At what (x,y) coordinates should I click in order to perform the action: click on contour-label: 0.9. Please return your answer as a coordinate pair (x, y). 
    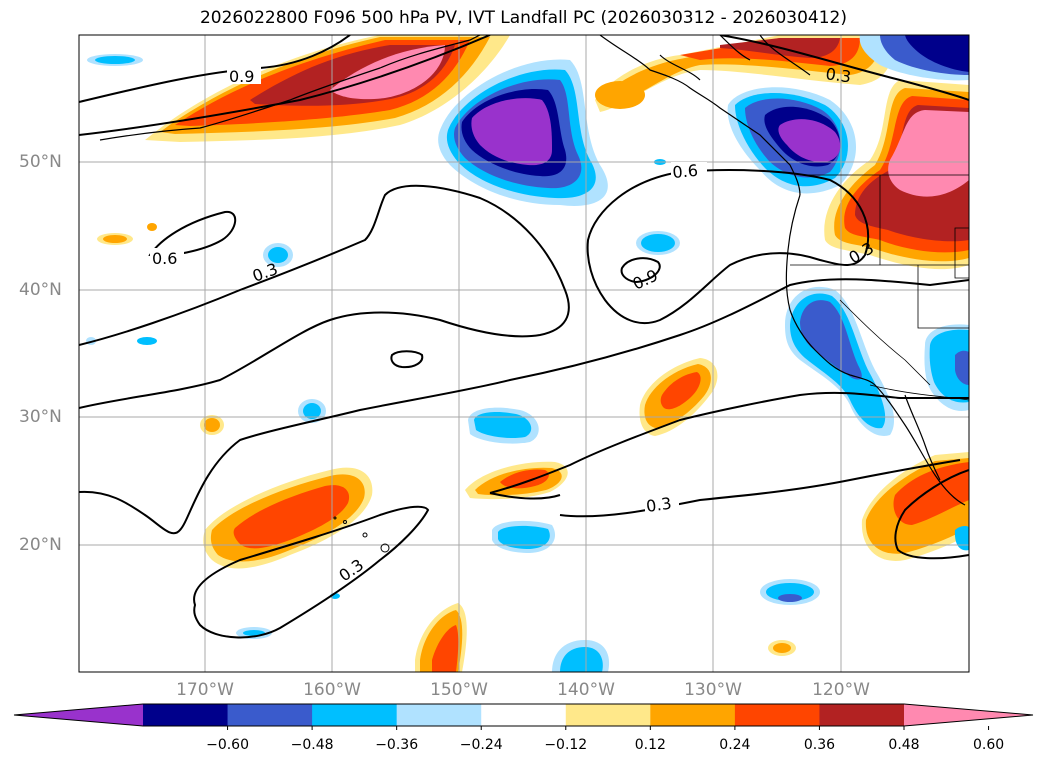
    Looking at the image, I should click on (241, 76).